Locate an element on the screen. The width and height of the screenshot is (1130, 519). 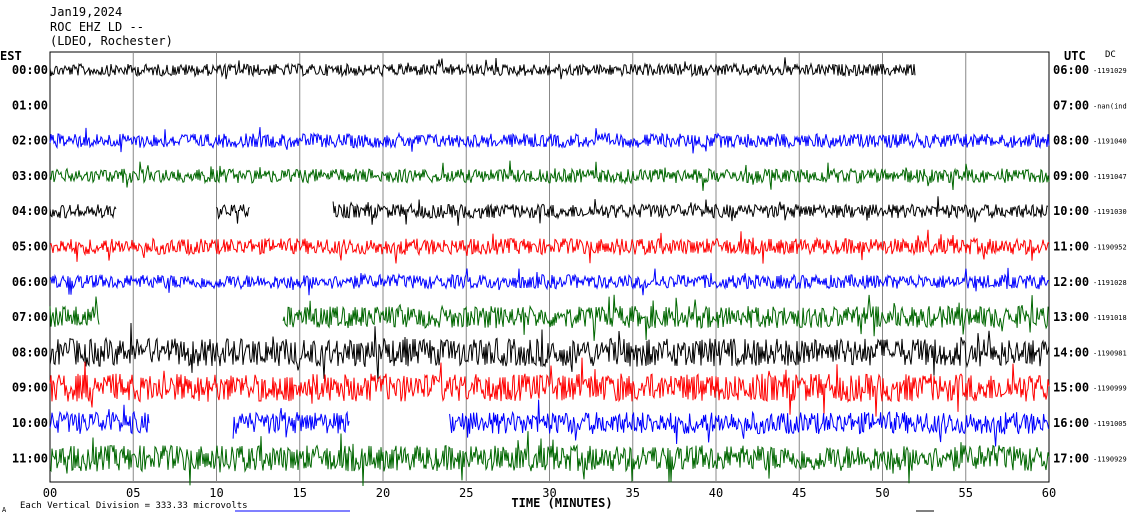
dc-offset-value: -nan(ind is located at coordinates (1110, 106).